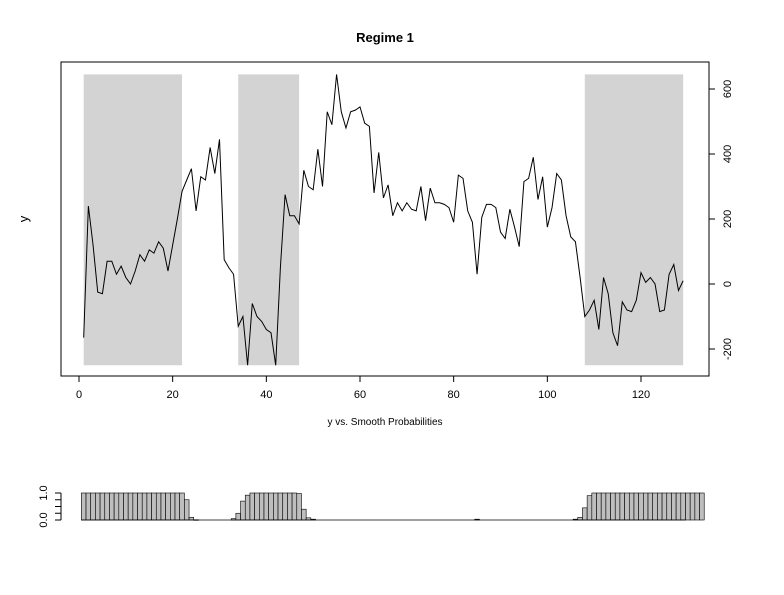 The image size is (784, 595). I want to click on chart-title: Regime 1, so click(385, 37).